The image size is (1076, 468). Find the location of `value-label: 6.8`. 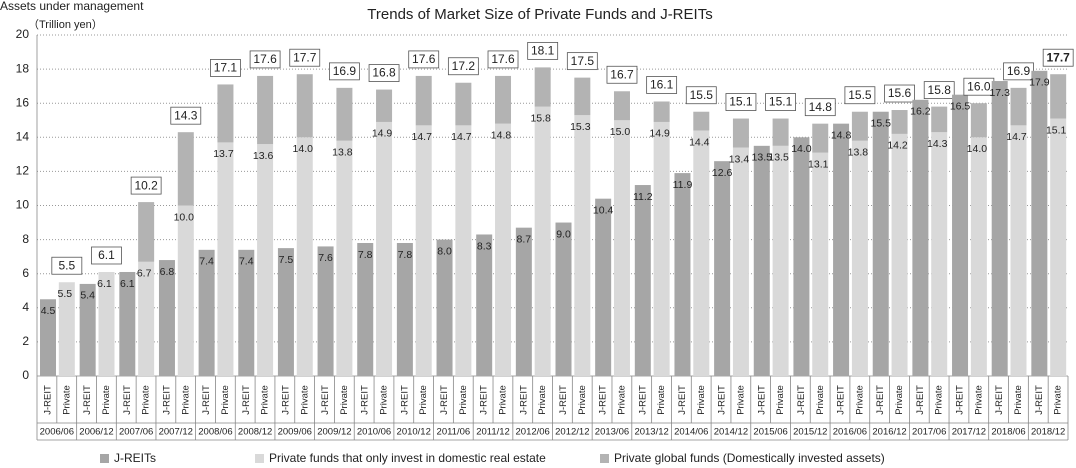

value-label: 6.8 is located at coordinates (167, 272).